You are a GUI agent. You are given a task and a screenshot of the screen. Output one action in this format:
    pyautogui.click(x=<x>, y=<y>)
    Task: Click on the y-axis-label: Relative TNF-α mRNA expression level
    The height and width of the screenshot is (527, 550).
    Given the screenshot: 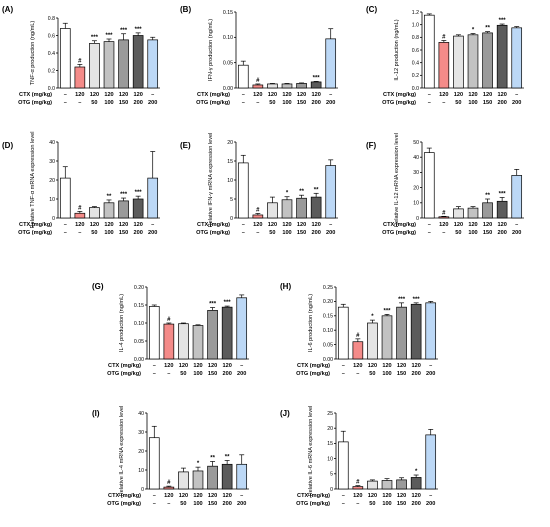 What is the action you would take?
    pyautogui.click(x=33, y=179)
    